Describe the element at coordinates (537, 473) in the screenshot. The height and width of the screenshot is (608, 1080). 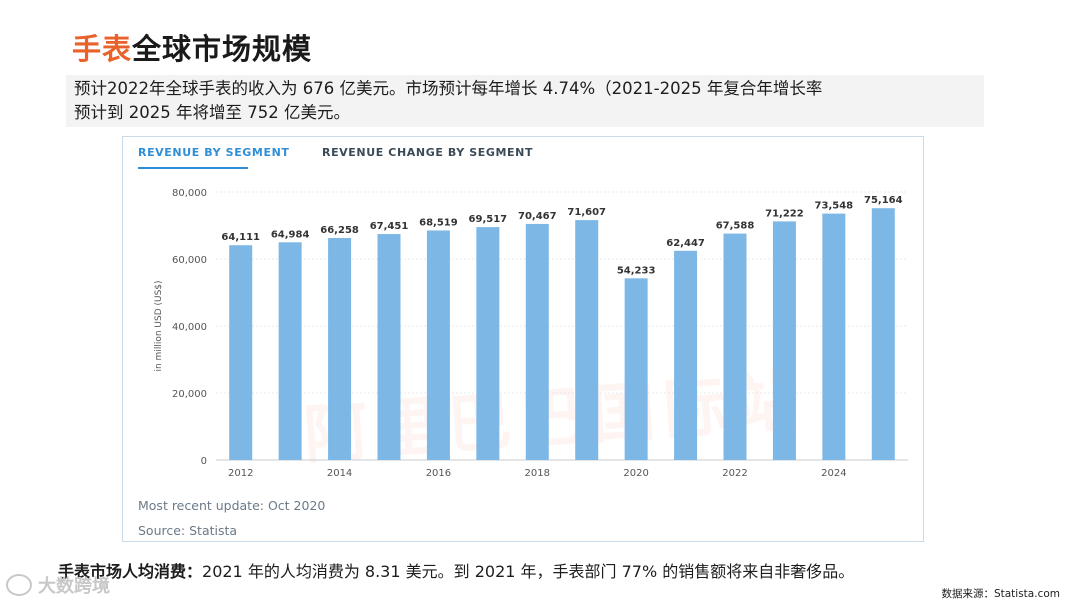
I see `x-tick-label: 2018` at that location.